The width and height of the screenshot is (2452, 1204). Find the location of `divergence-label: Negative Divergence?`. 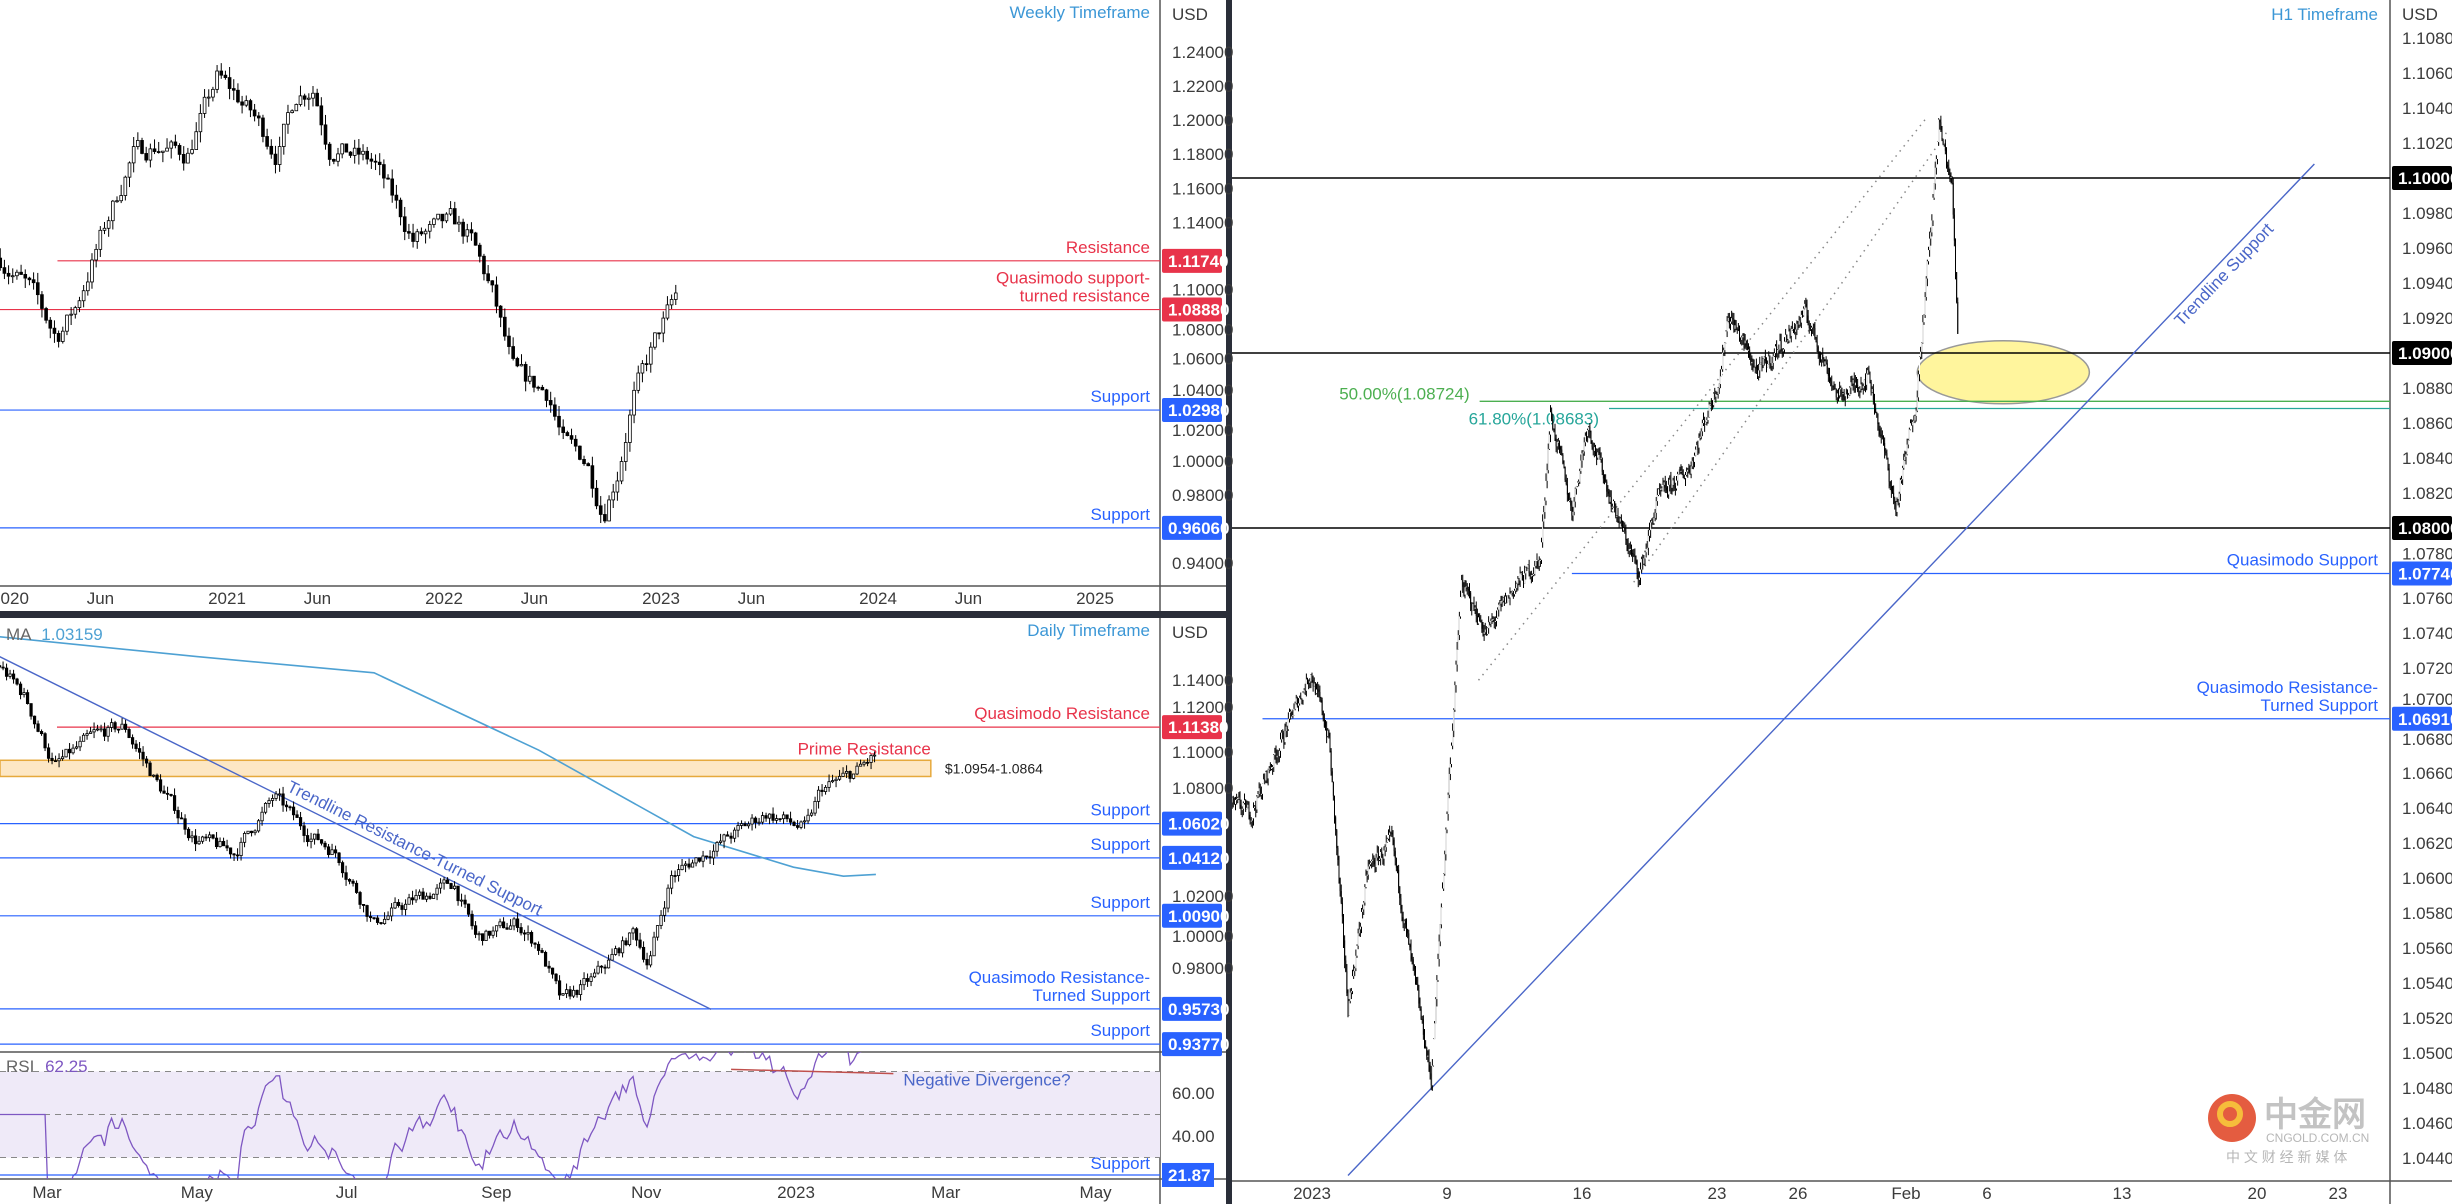

divergence-label: Negative Divergence? is located at coordinates (986, 1080).